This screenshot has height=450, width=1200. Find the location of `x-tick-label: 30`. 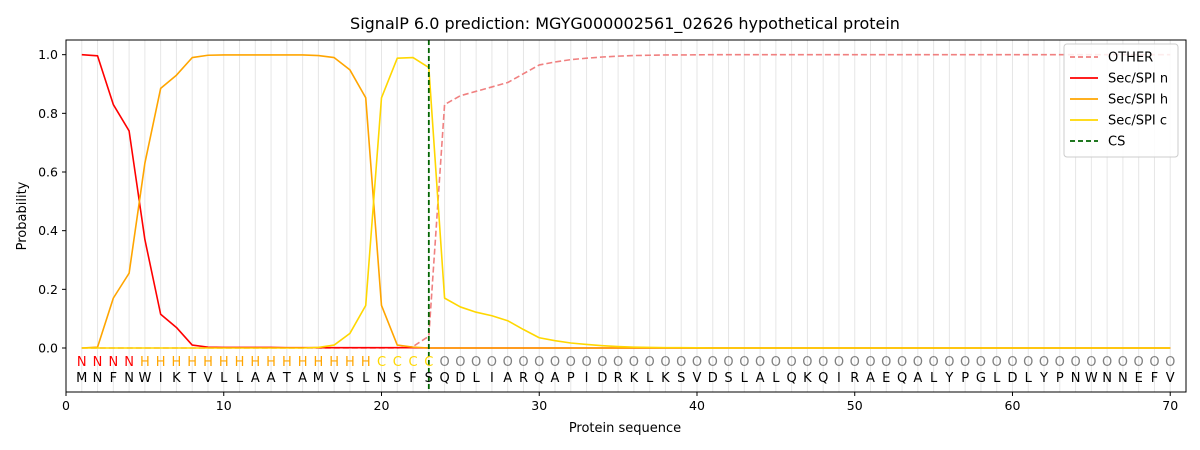

x-tick-label: 30 is located at coordinates (539, 405).